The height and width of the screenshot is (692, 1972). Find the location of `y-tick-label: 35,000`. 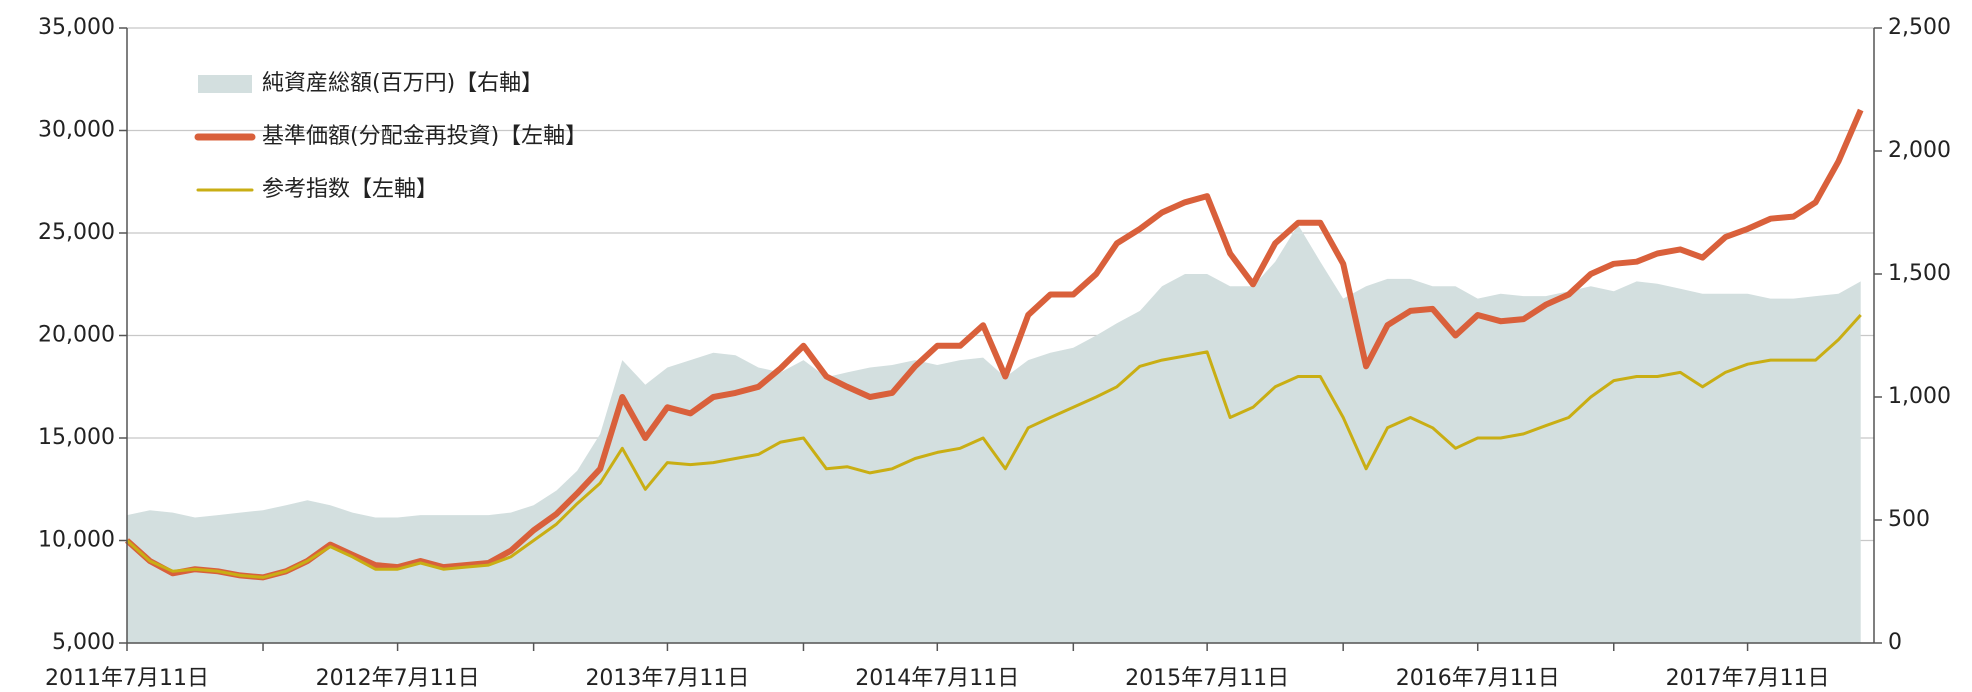

y-tick-label: 35,000 is located at coordinates (76, 27).